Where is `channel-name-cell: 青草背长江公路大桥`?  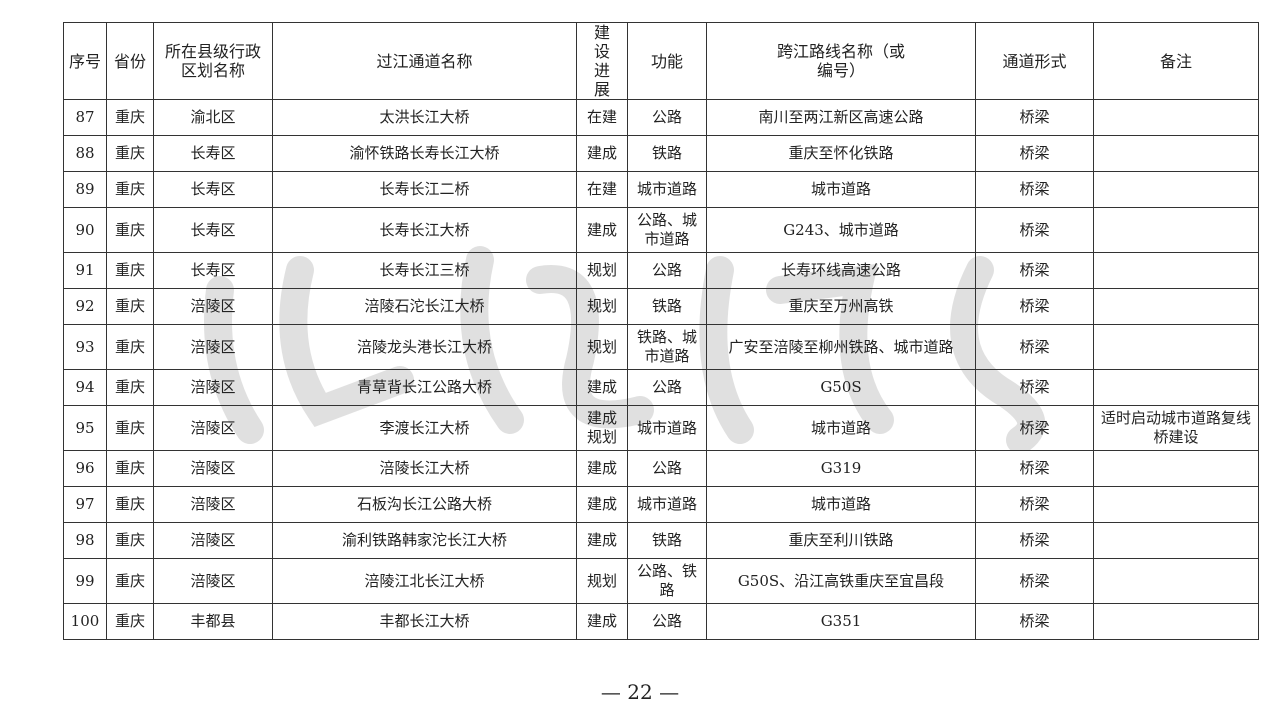 channel-name-cell: 青草背长江公路大桥 is located at coordinates (424, 387).